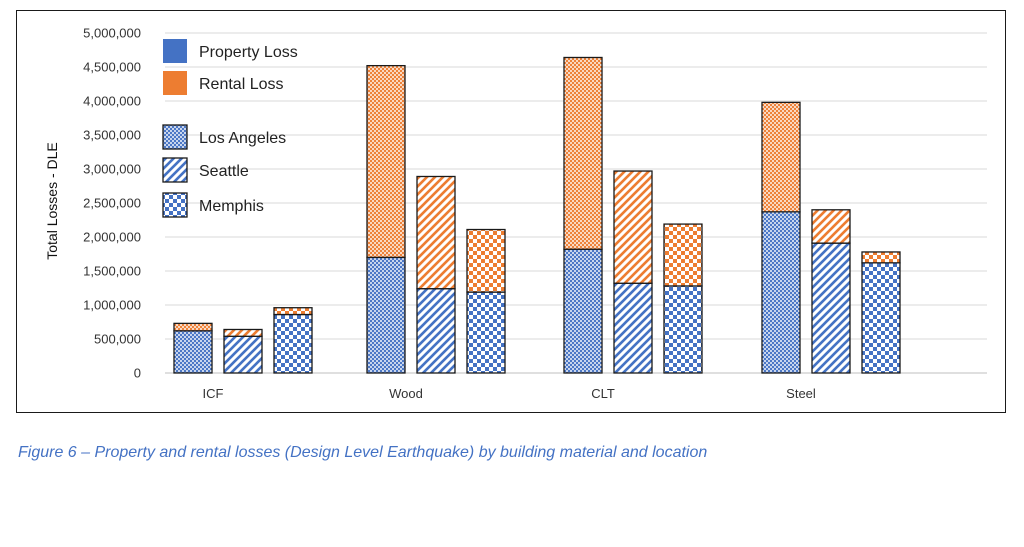 The image size is (1024, 547). I want to click on bar-steel-seattle-property-loss, so click(831, 308).